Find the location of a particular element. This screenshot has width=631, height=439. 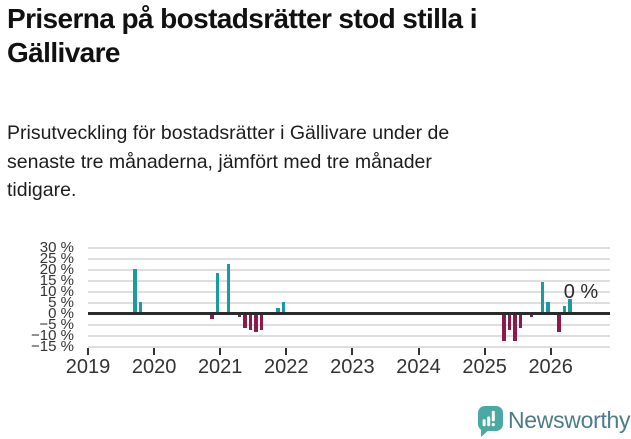

last-value-label: 0 % is located at coordinates (581, 292).